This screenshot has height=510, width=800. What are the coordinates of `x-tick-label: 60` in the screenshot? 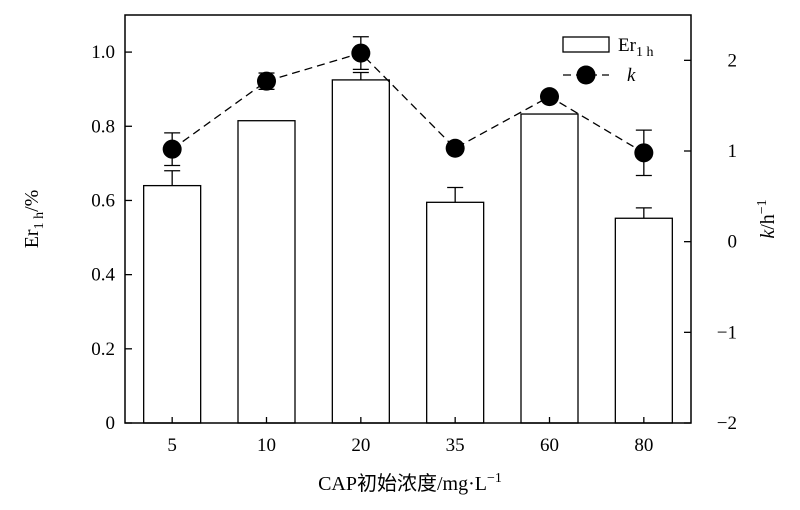 It's located at (549, 445).